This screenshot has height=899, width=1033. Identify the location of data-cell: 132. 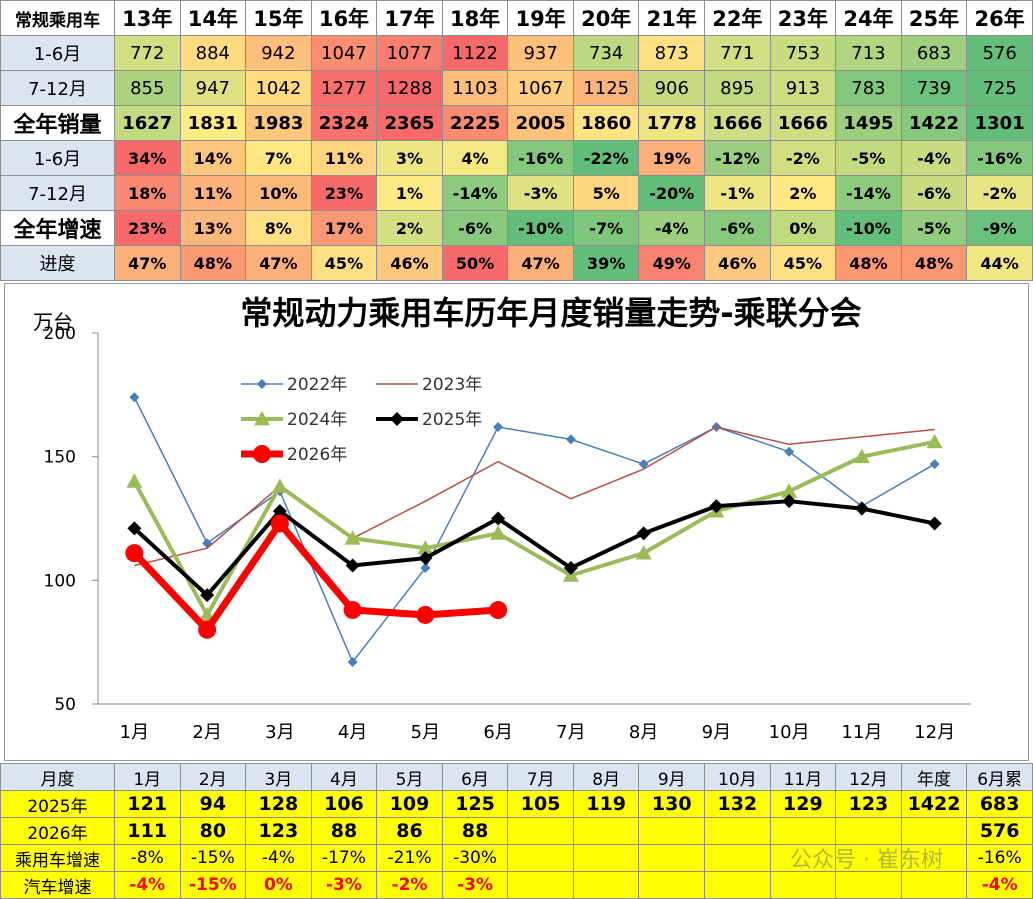
(737, 804).